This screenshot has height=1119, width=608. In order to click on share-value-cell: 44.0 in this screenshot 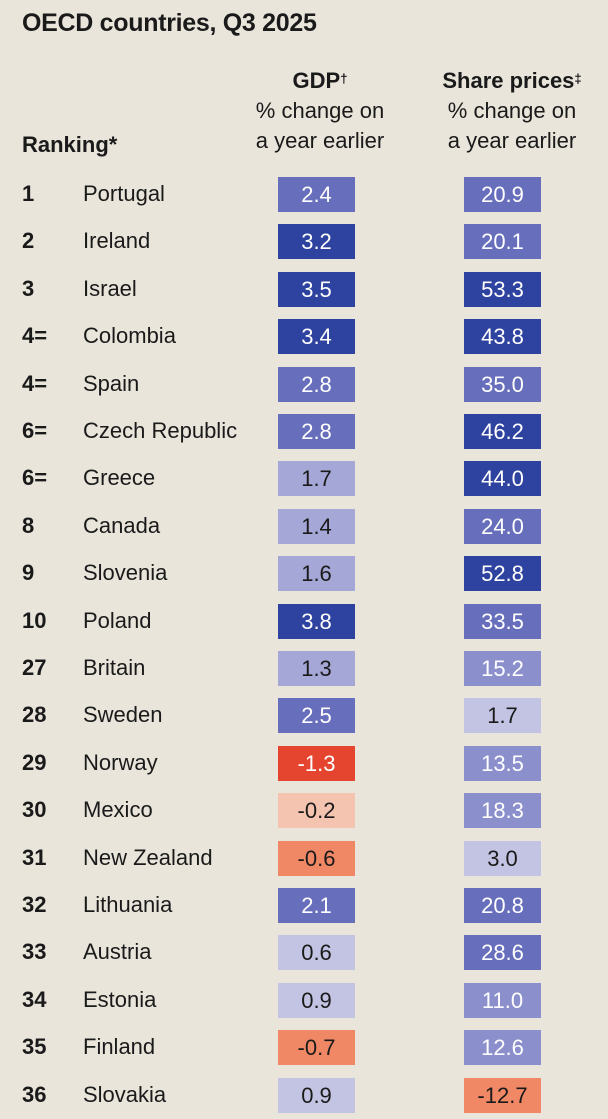, I will do `click(502, 479)`.